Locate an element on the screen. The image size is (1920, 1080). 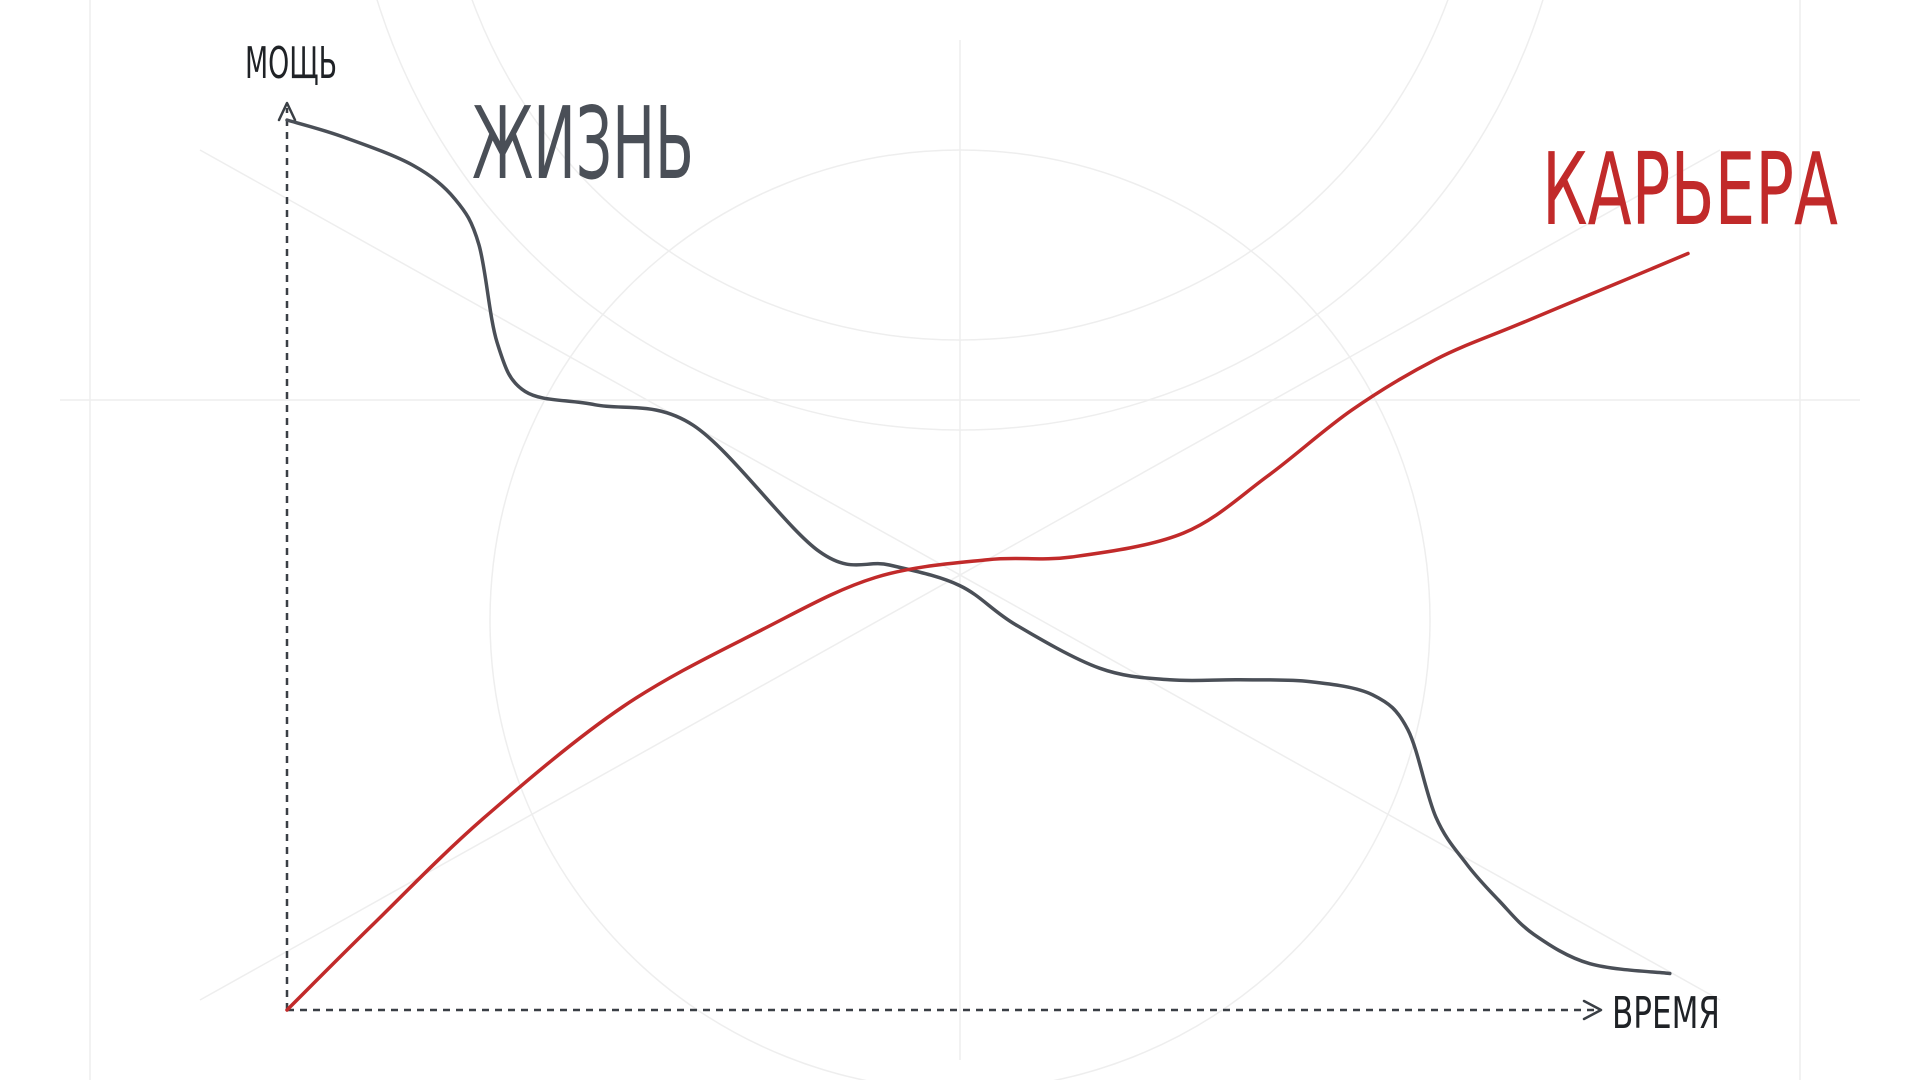
x-axis-label: ВРЕМЯ is located at coordinates (1666, 1013).